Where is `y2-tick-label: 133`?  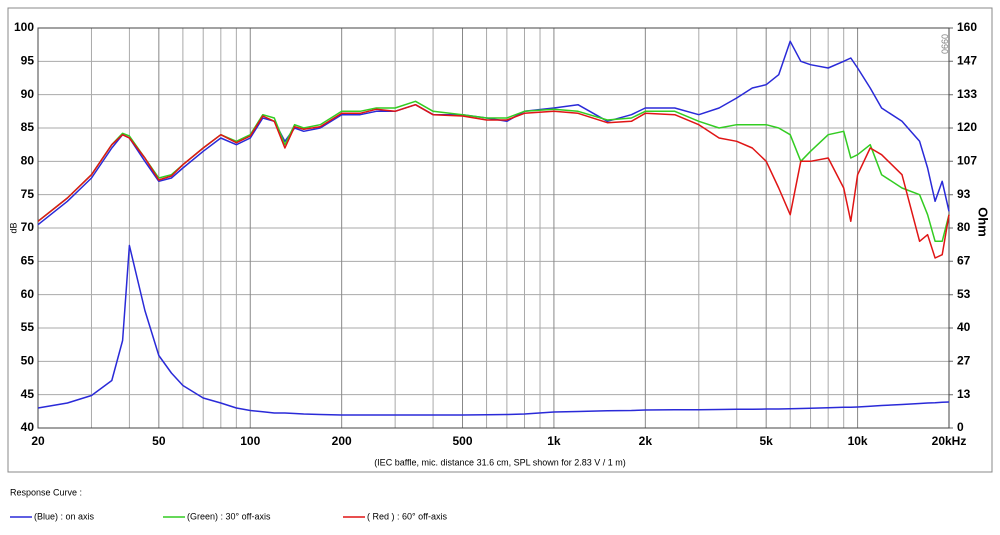
y2-tick-label: 133 is located at coordinates (967, 94).